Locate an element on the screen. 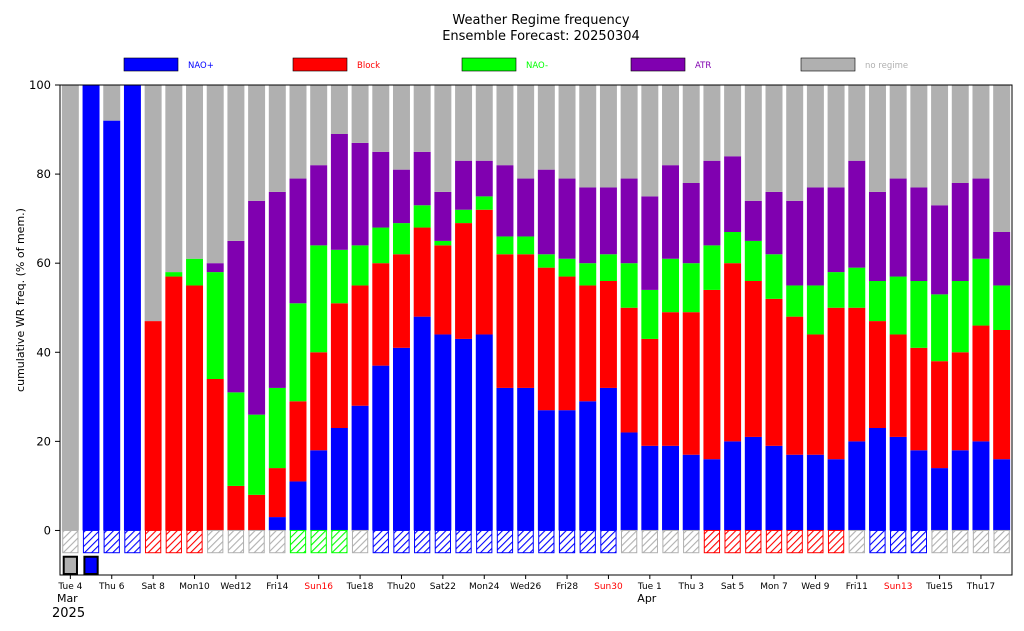 The width and height of the screenshot is (1024, 631). legend-label-nao-: NAO+ is located at coordinates (201, 66).